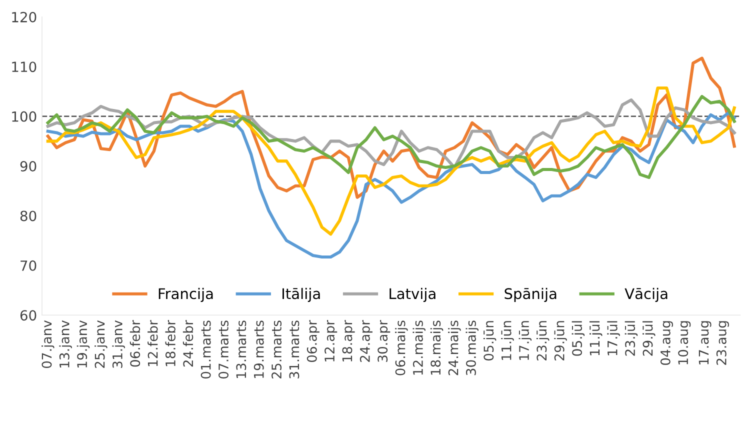  I want to click on x-tick-label: 30.maijs, so click(472, 348).